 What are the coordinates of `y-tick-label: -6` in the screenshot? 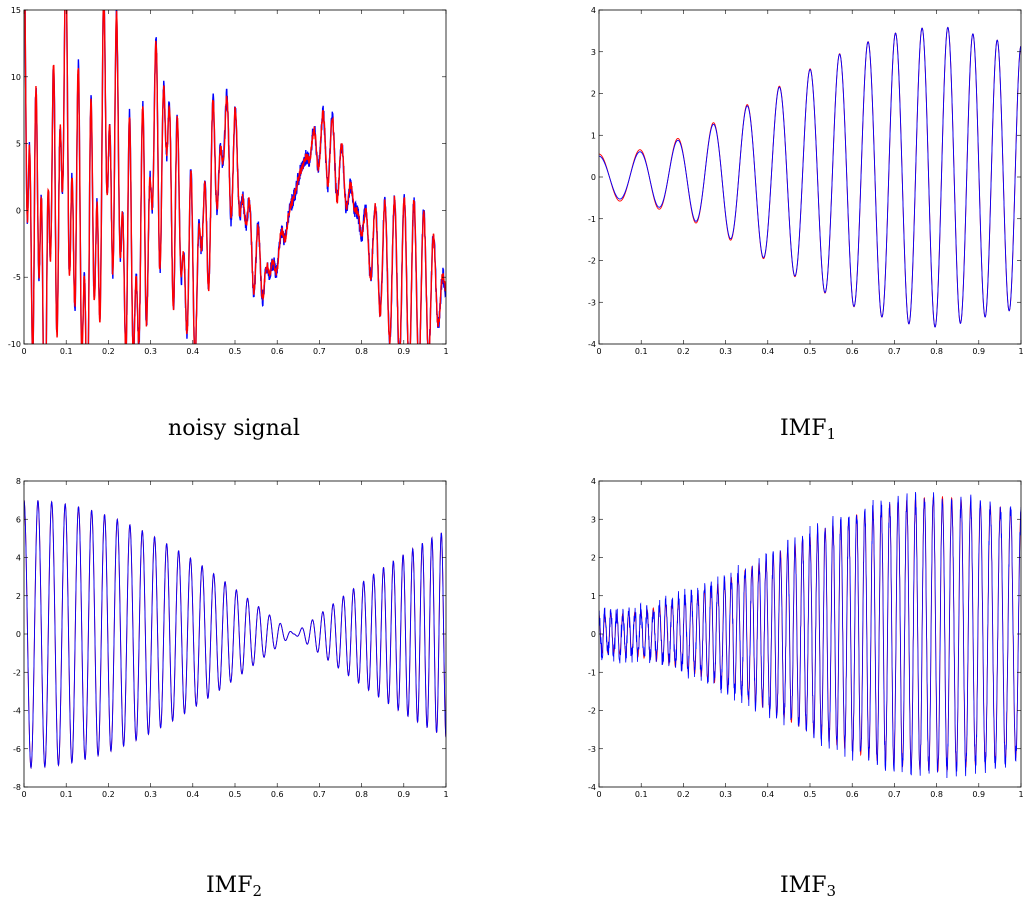 It's located at (17, 749).